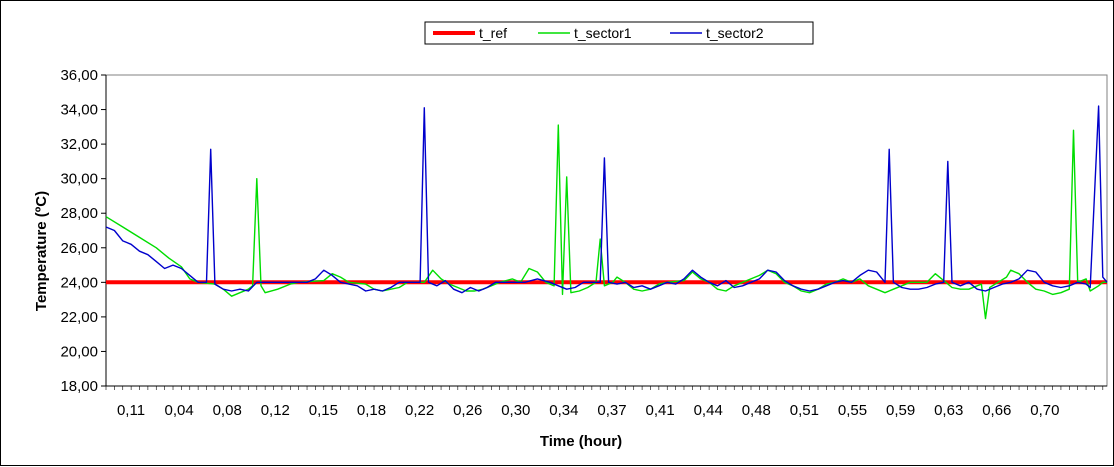 The height and width of the screenshot is (467, 1114). What do you see at coordinates (79, 282) in the screenshot?
I see `y-tick-label: 24,00` at bounding box center [79, 282].